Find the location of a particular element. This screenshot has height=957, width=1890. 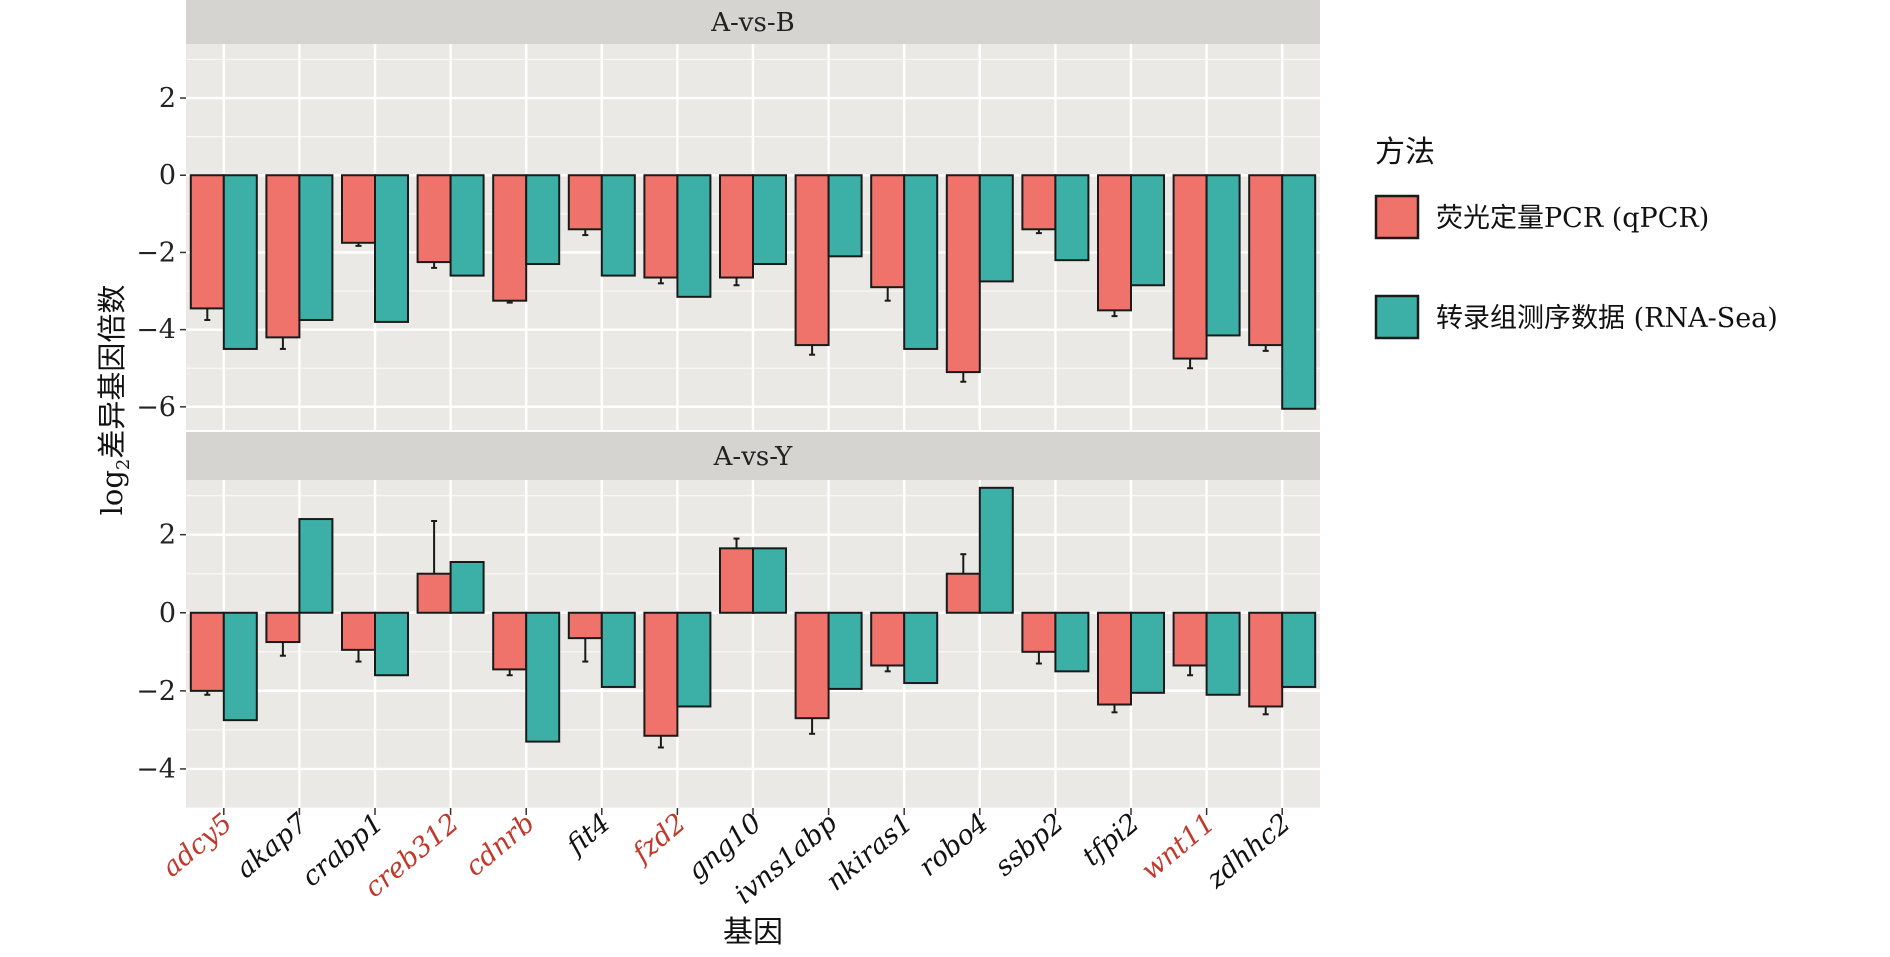

y-axis-title: log2差异基因倍数 is located at coordinates (114, 400).